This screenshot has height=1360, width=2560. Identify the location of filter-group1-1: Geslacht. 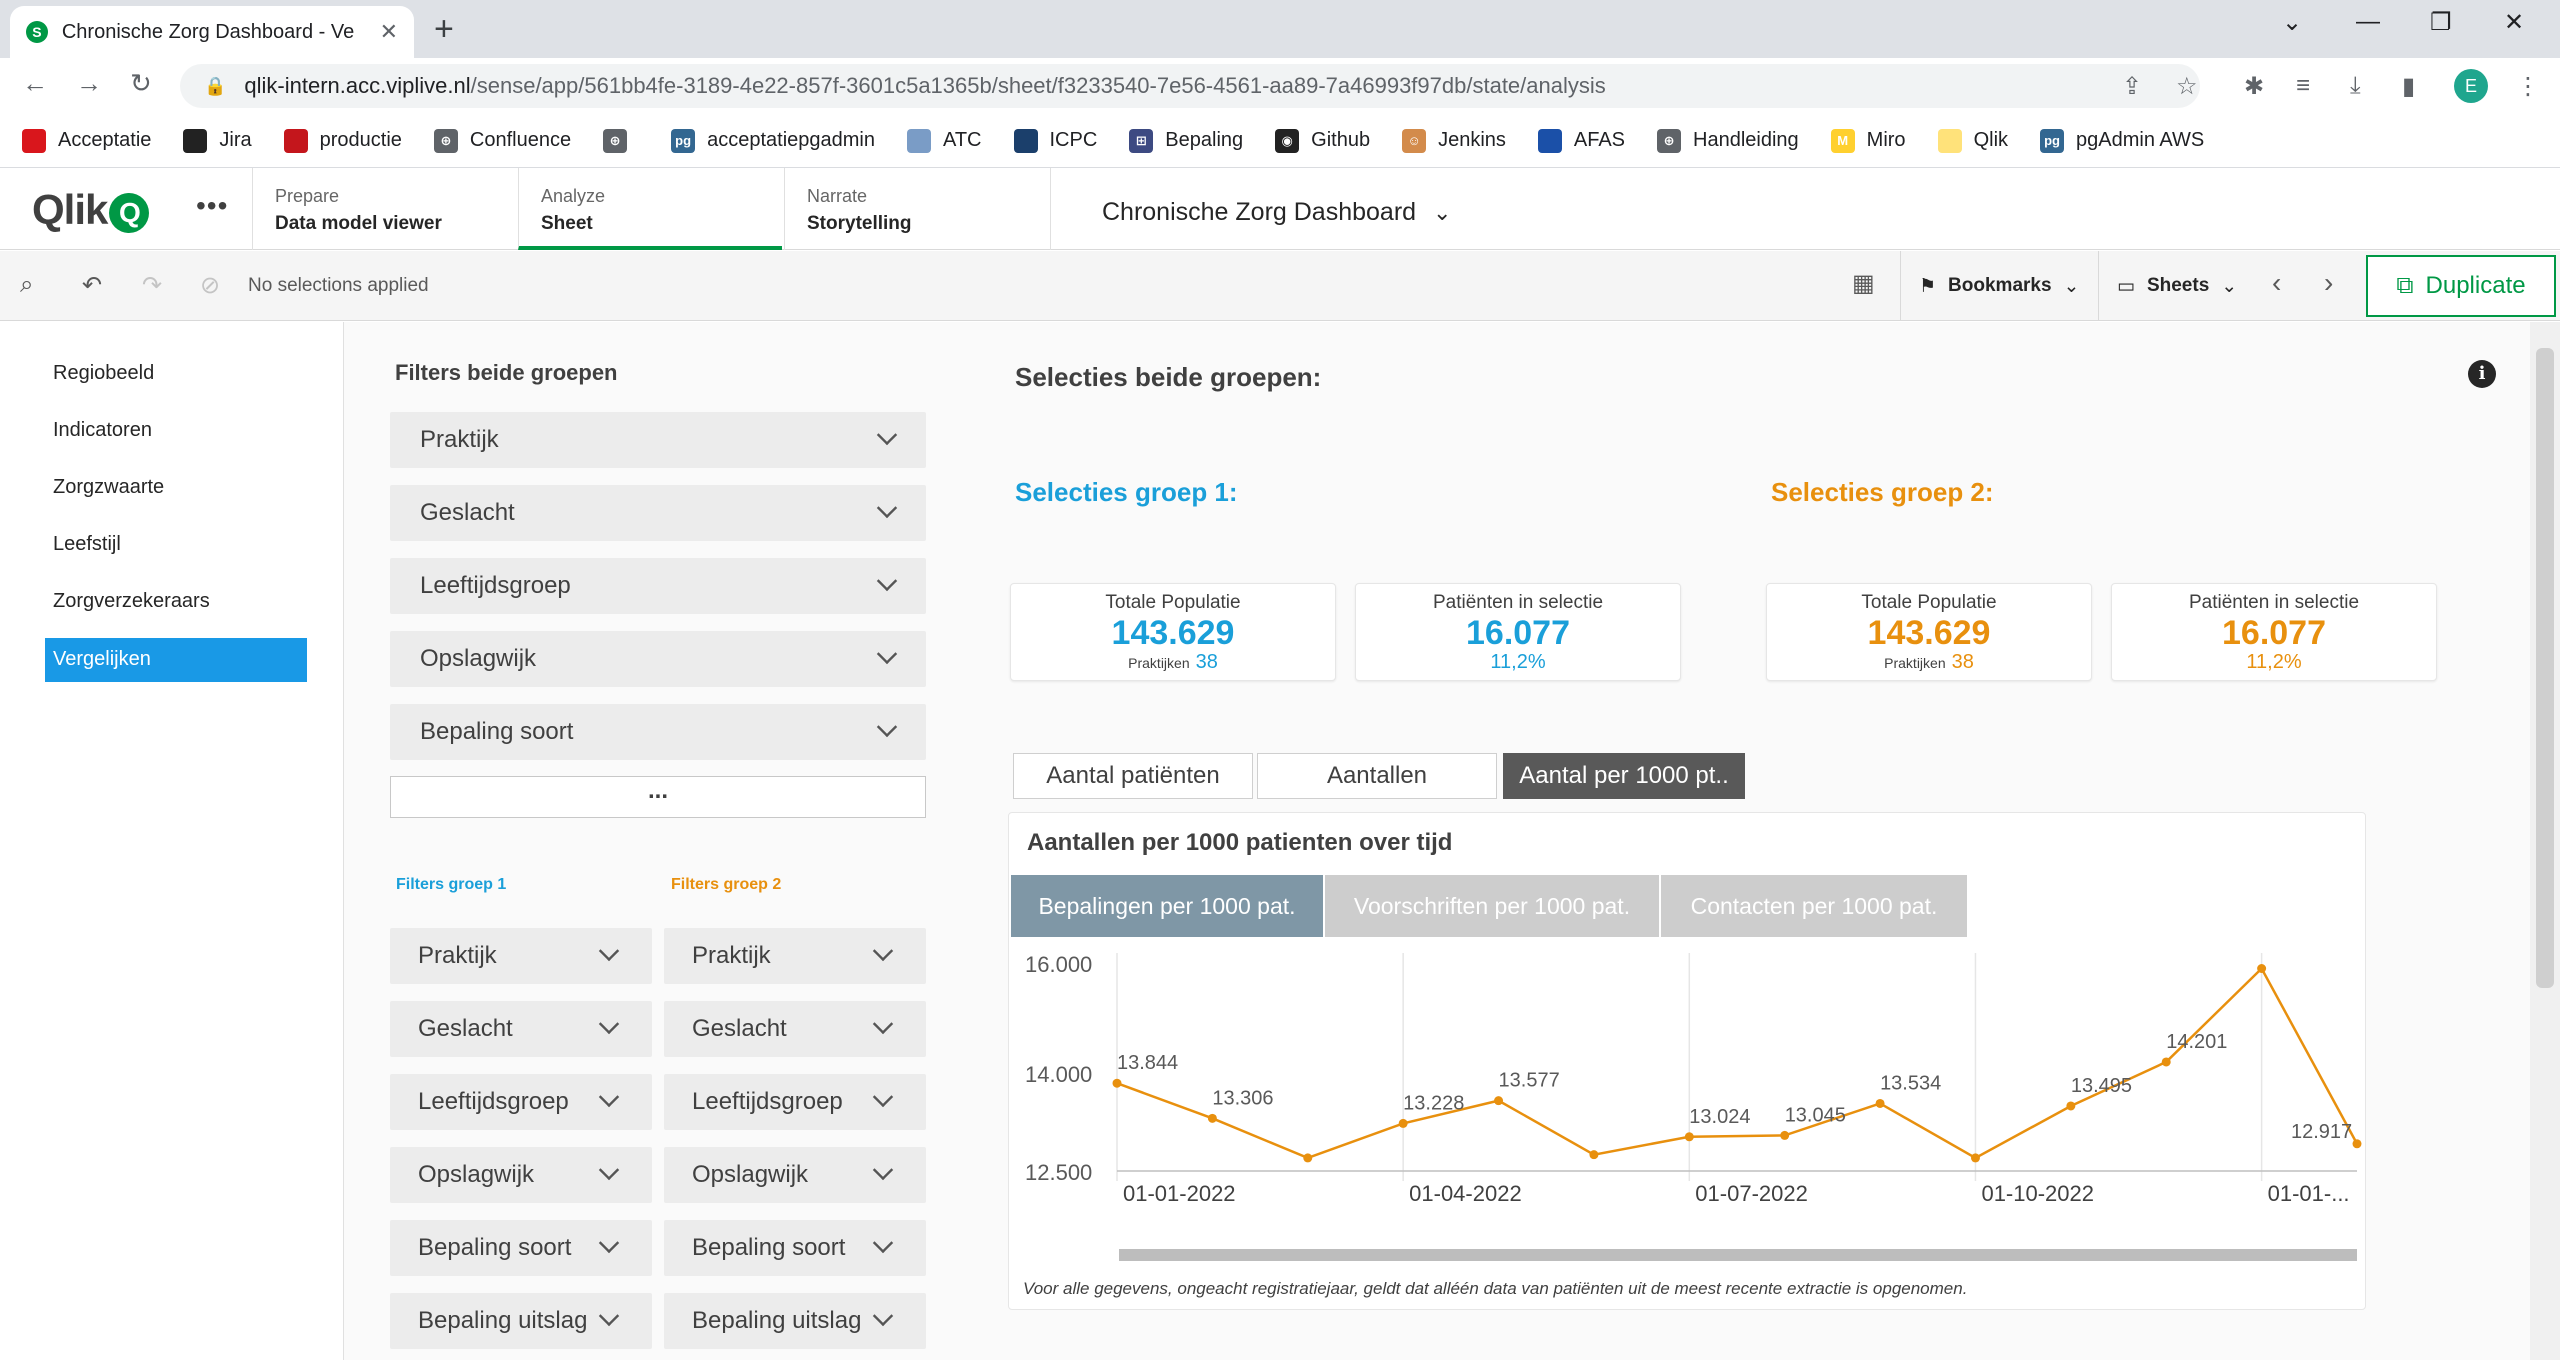
(521, 1029).